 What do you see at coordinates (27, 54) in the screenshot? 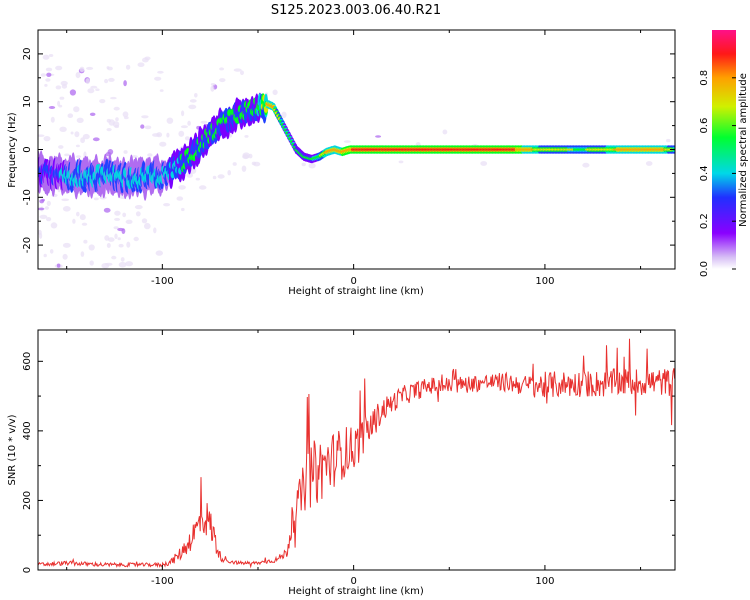
I see `y-tick-label: 20` at bounding box center [27, 54].